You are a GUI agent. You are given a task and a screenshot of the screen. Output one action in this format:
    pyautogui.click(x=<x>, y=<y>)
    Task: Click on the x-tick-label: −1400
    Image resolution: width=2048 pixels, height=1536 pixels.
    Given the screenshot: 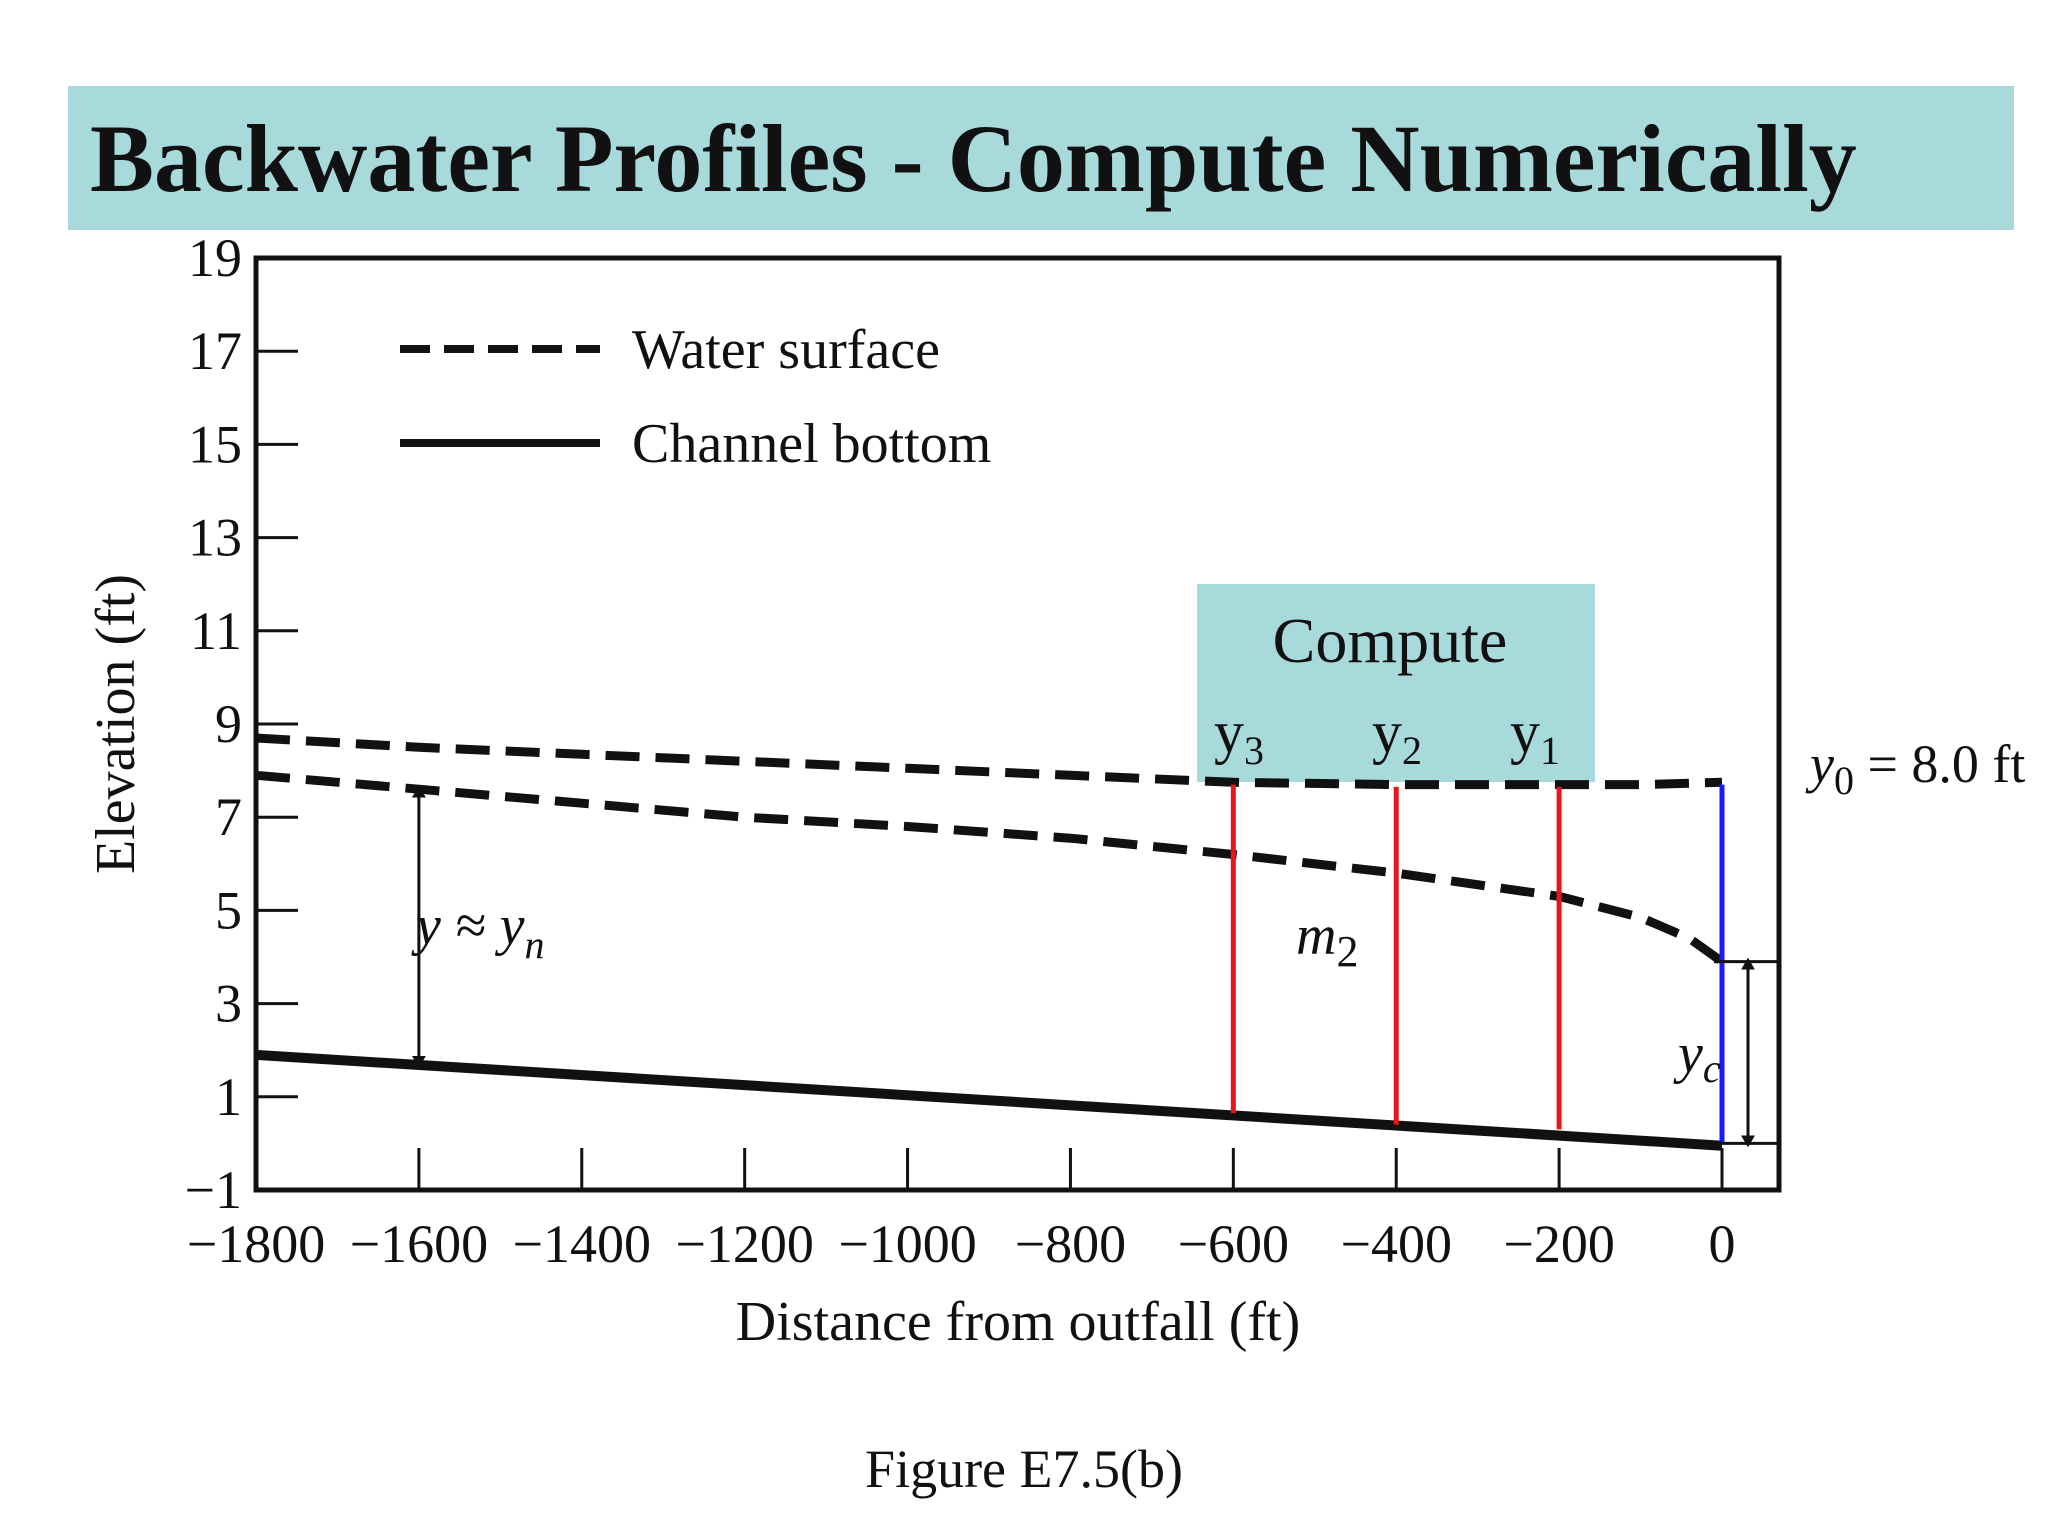 What is the action you would take?
    pyautogui.click(x=582, y=1244)
    